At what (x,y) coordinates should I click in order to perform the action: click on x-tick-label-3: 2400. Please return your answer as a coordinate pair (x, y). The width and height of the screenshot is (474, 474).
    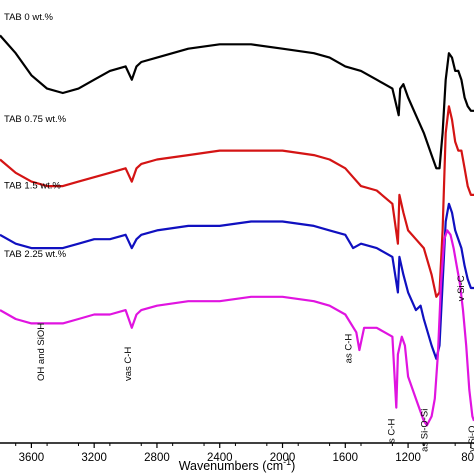
    Looking at the image, I should click on (220, 458).